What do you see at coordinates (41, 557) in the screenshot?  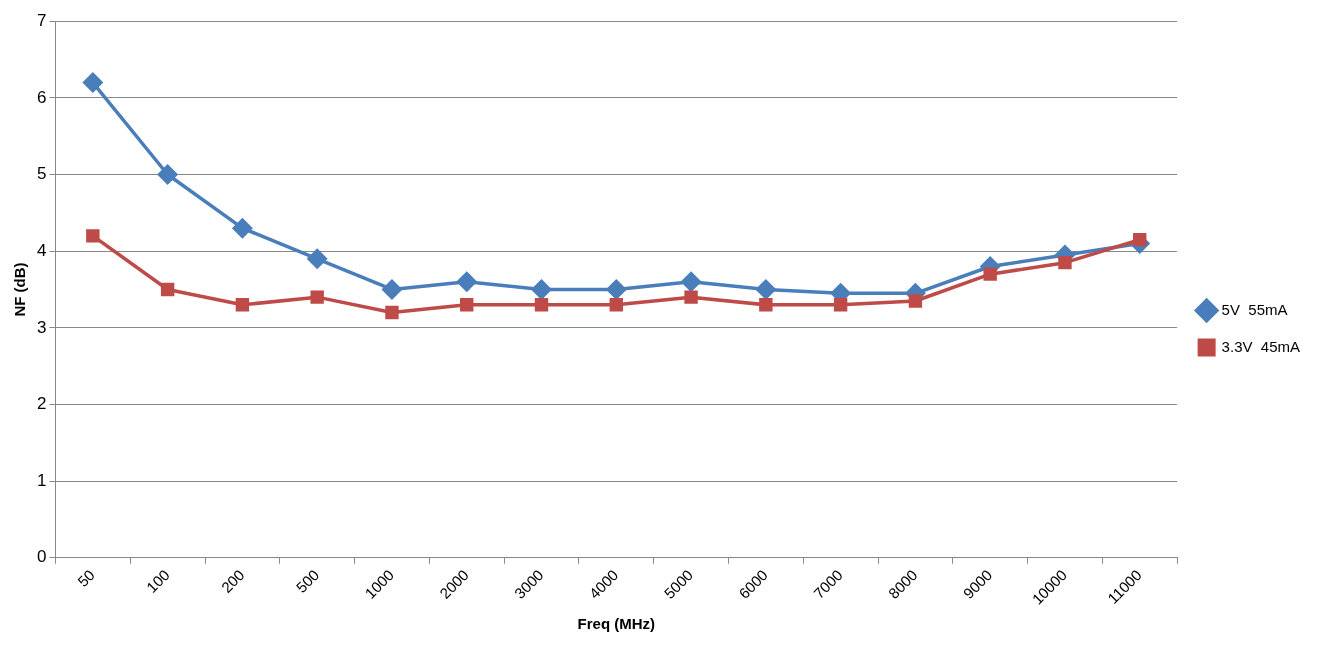 I see `y-tick-label: 0` at bounding box center [41, 557].